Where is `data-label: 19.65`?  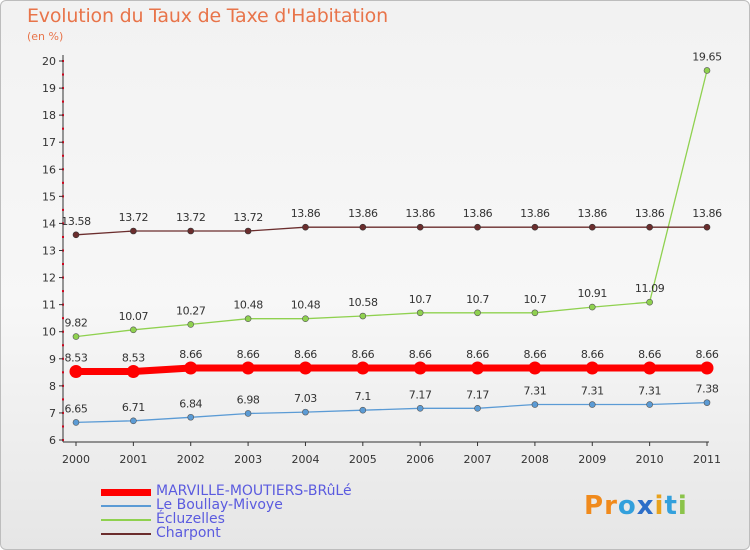
data-label: 19.65 is located at coordinates (707, 56).